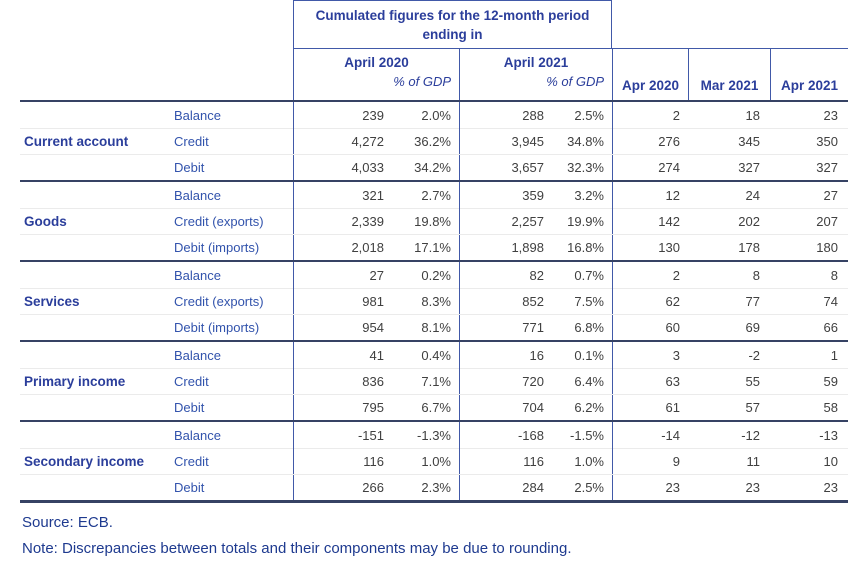 The height and width of the screenshot is (562, 854). Describe the element at coordinates (535, 74) in the screenshot. I see `year-group-april-2021: April 2021 % of GDP` at that location.